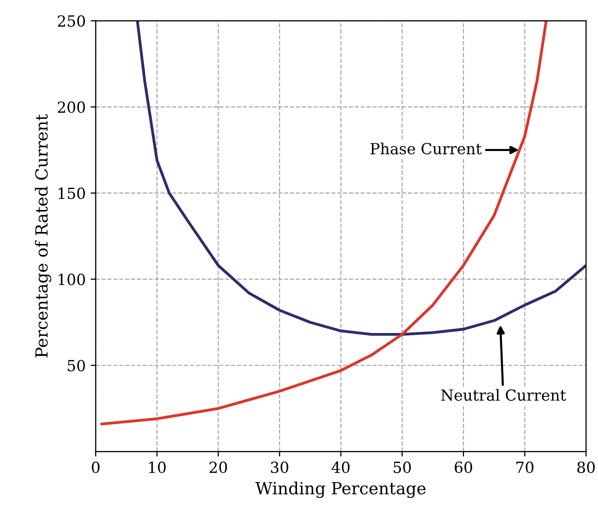 The width and height of the screenshot is (598, 519). What do you see at coordinates (43, 236) in the screenshot?
I see `y-axis-title: Percentage of Rated Current` at bounding box center [43, 236].